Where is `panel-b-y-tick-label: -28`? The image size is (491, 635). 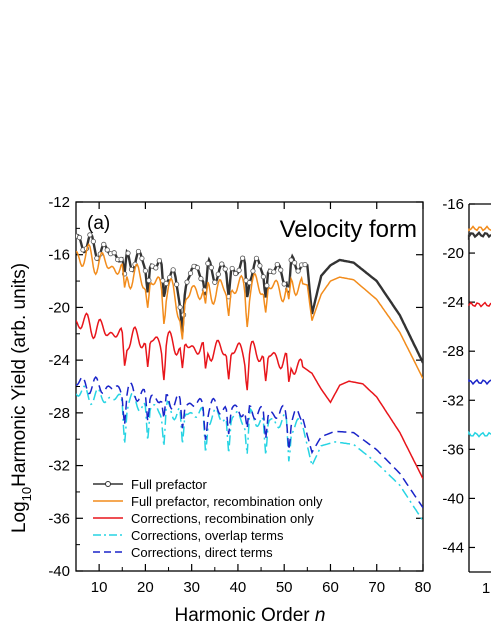 panel-b-y-tick-label: -28 is located at coordinates (453, 351).